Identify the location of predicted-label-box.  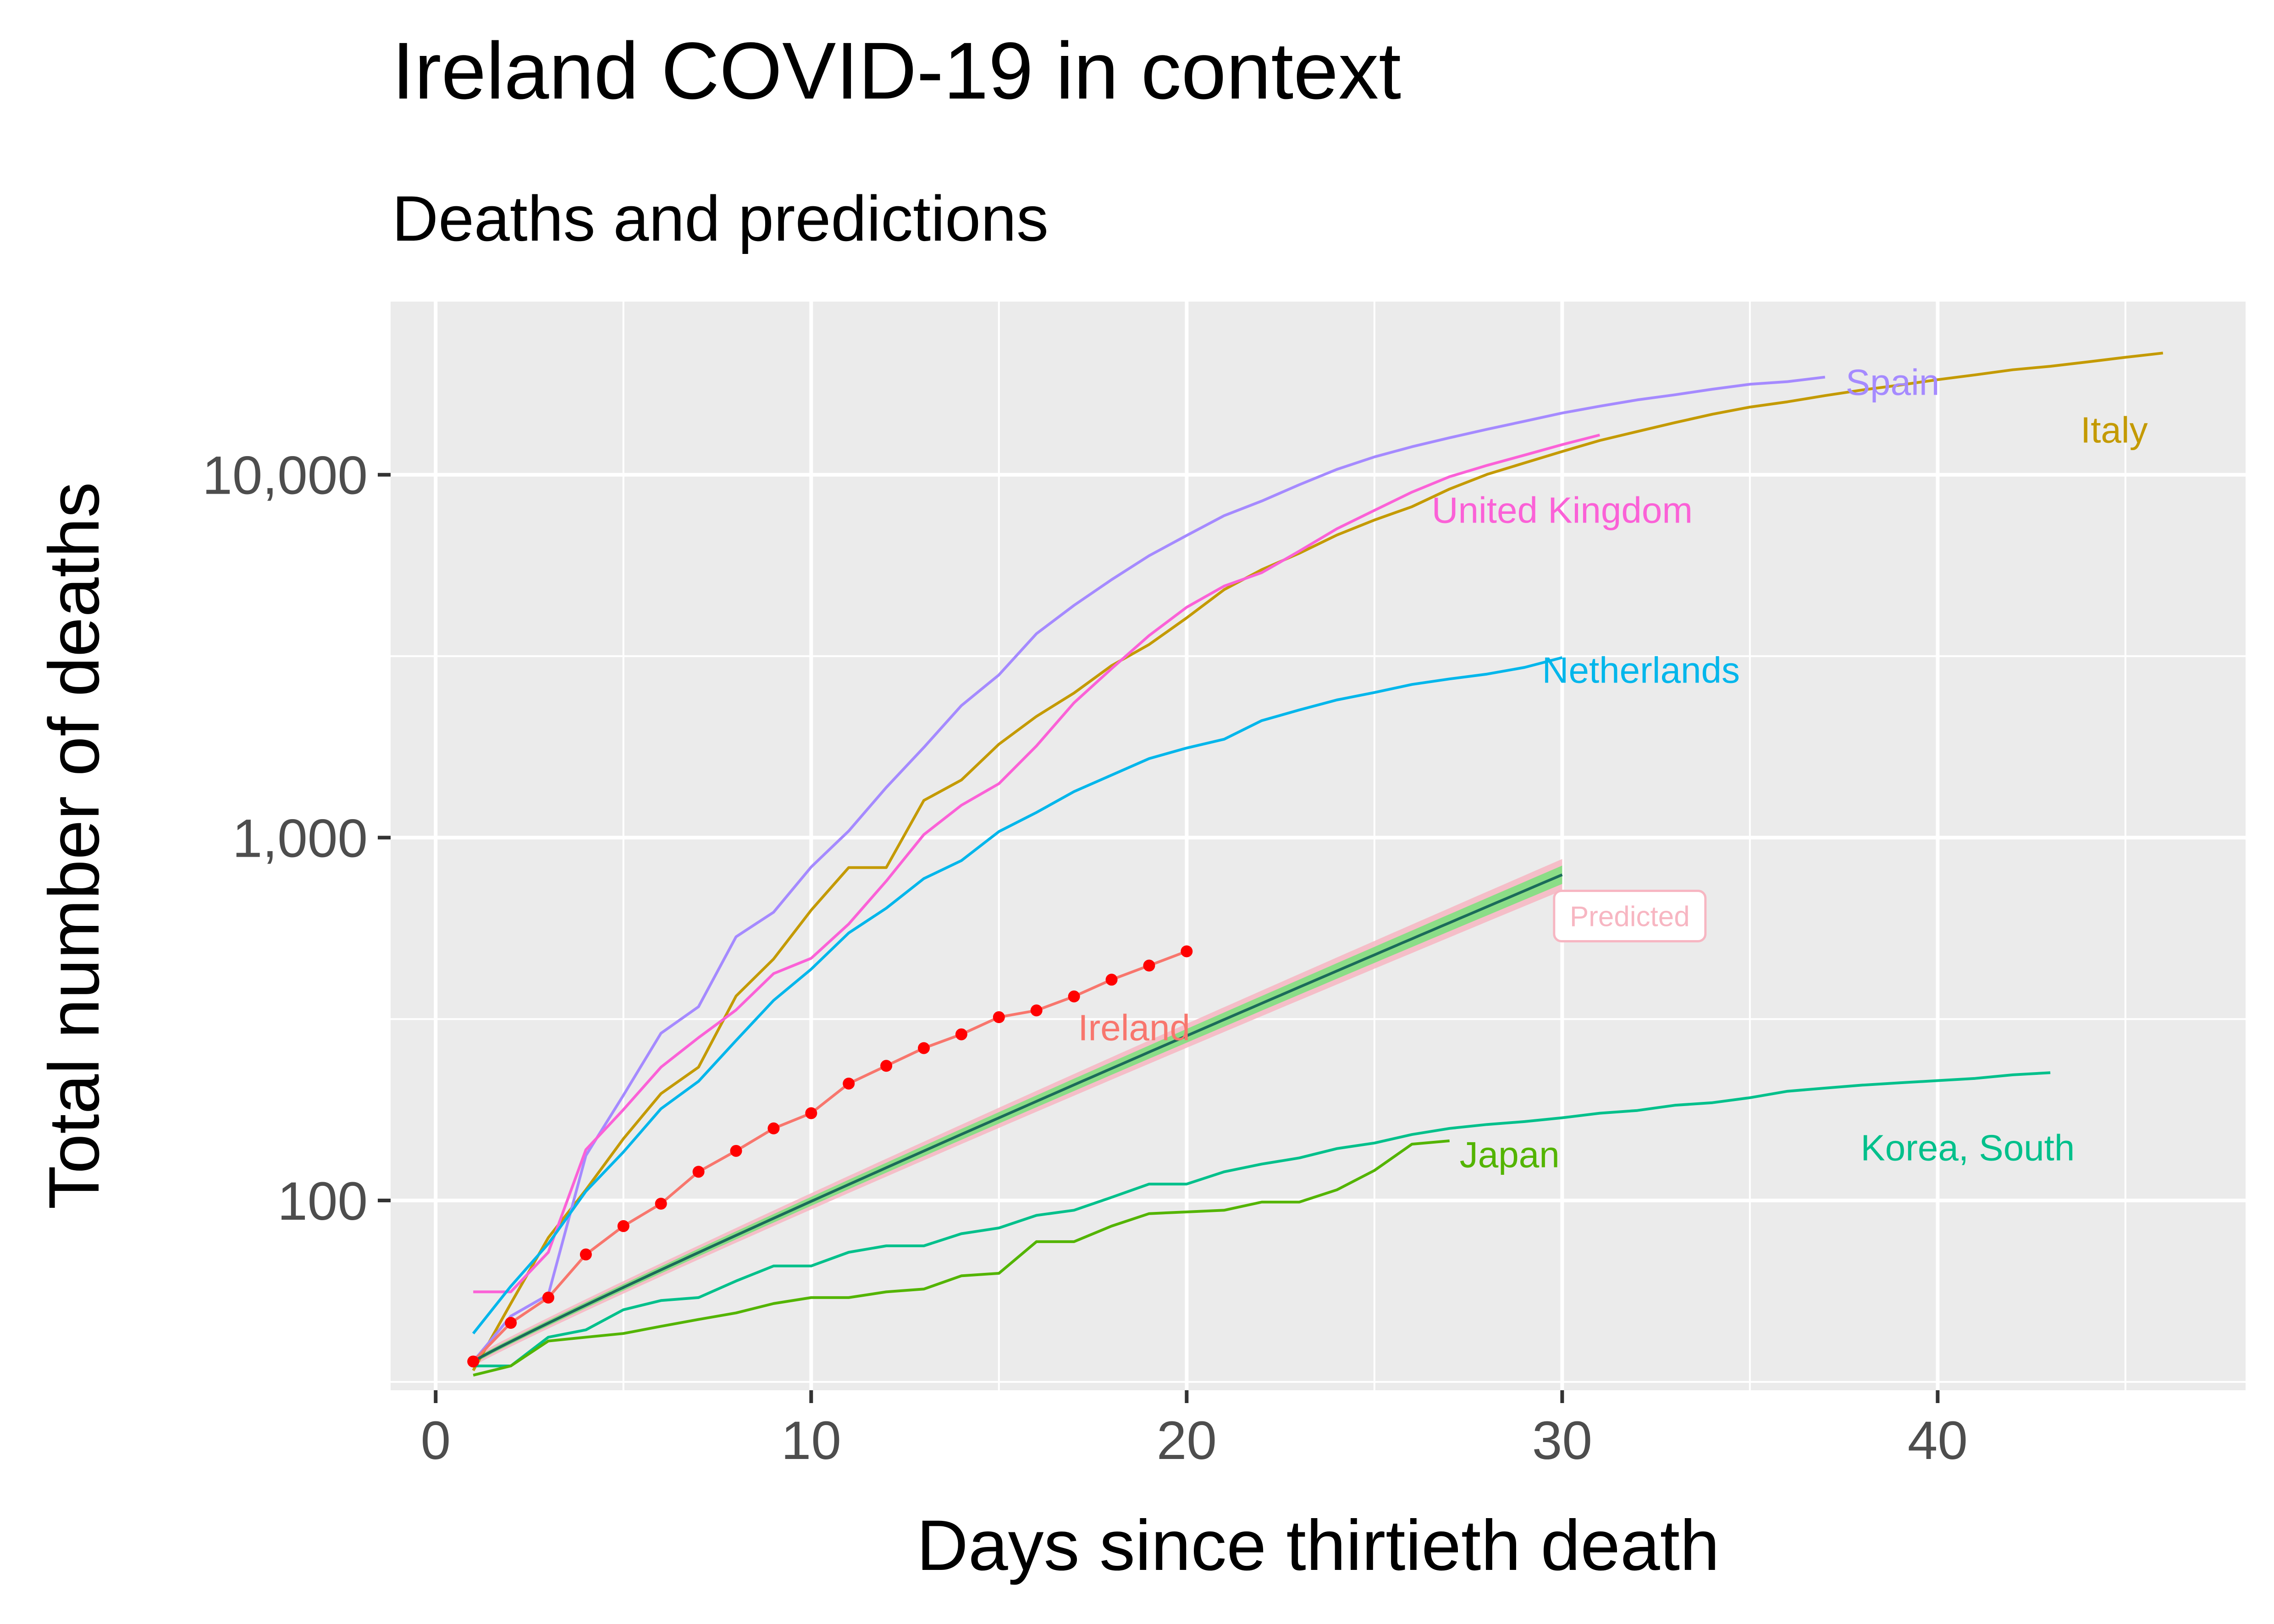
(1630, 915).